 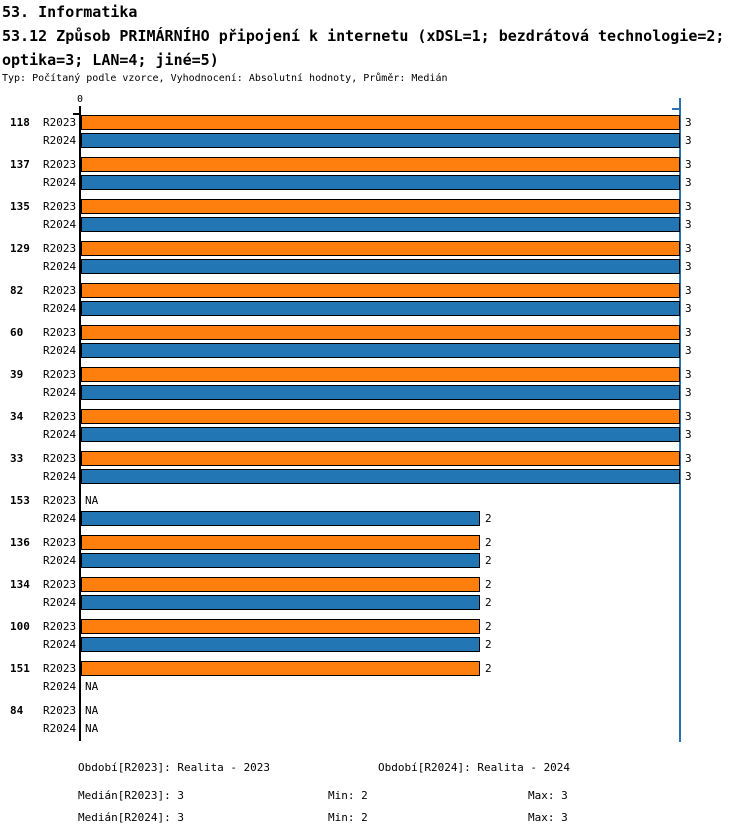 I want to click on group-id-label: 84, so click(x=17, y=710).